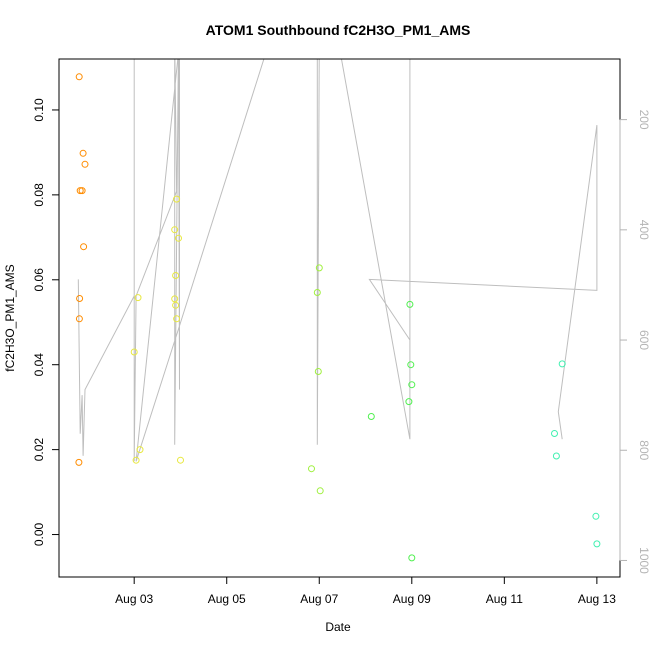 The width and height of the screenshot is (650, 650). Describe the element at coordinates (39, 110) in the screenshot. I see `y-tick-label: 0.10` at that location.